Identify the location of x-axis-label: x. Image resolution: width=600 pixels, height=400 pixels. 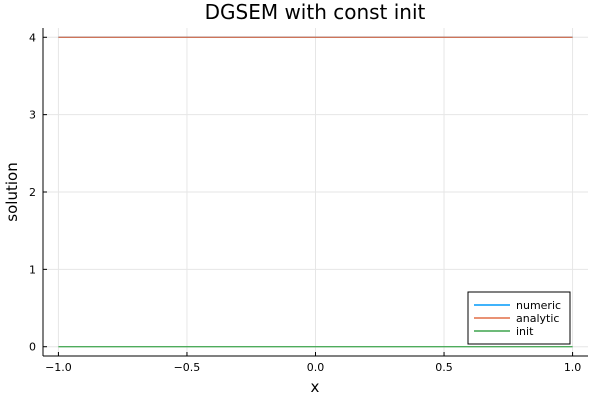
(315, 387).